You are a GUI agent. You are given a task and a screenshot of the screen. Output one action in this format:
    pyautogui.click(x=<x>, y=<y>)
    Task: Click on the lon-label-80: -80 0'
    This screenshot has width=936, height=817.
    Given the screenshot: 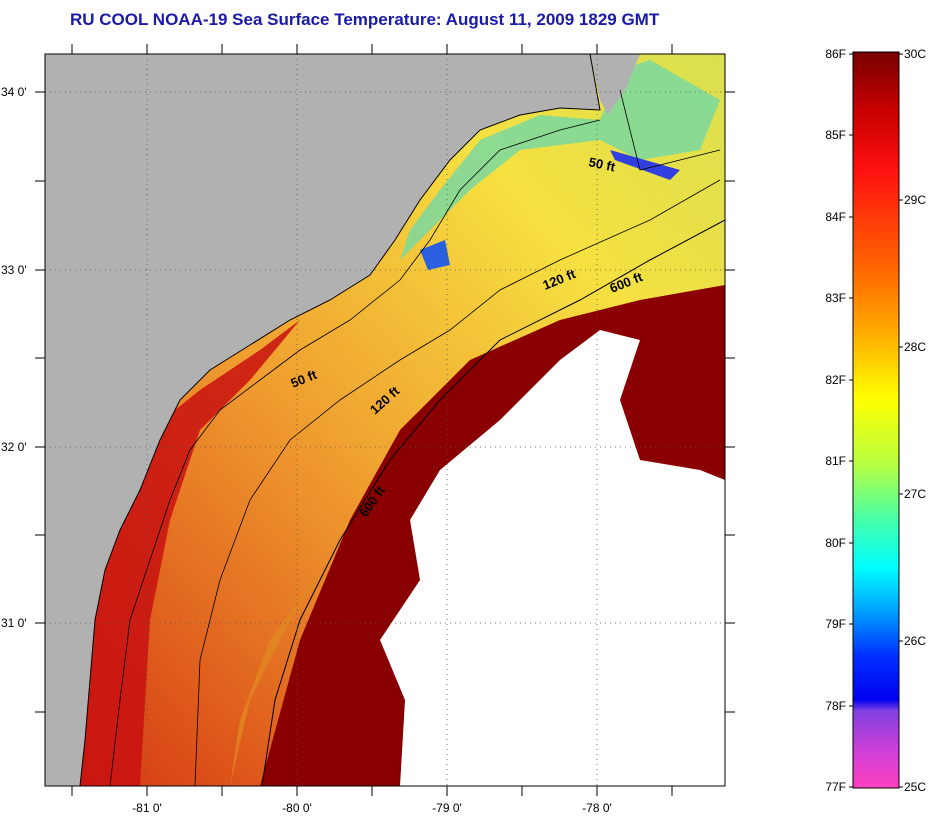 What is the action you would take?
    pyautogui.click(x=297, y=808)
    